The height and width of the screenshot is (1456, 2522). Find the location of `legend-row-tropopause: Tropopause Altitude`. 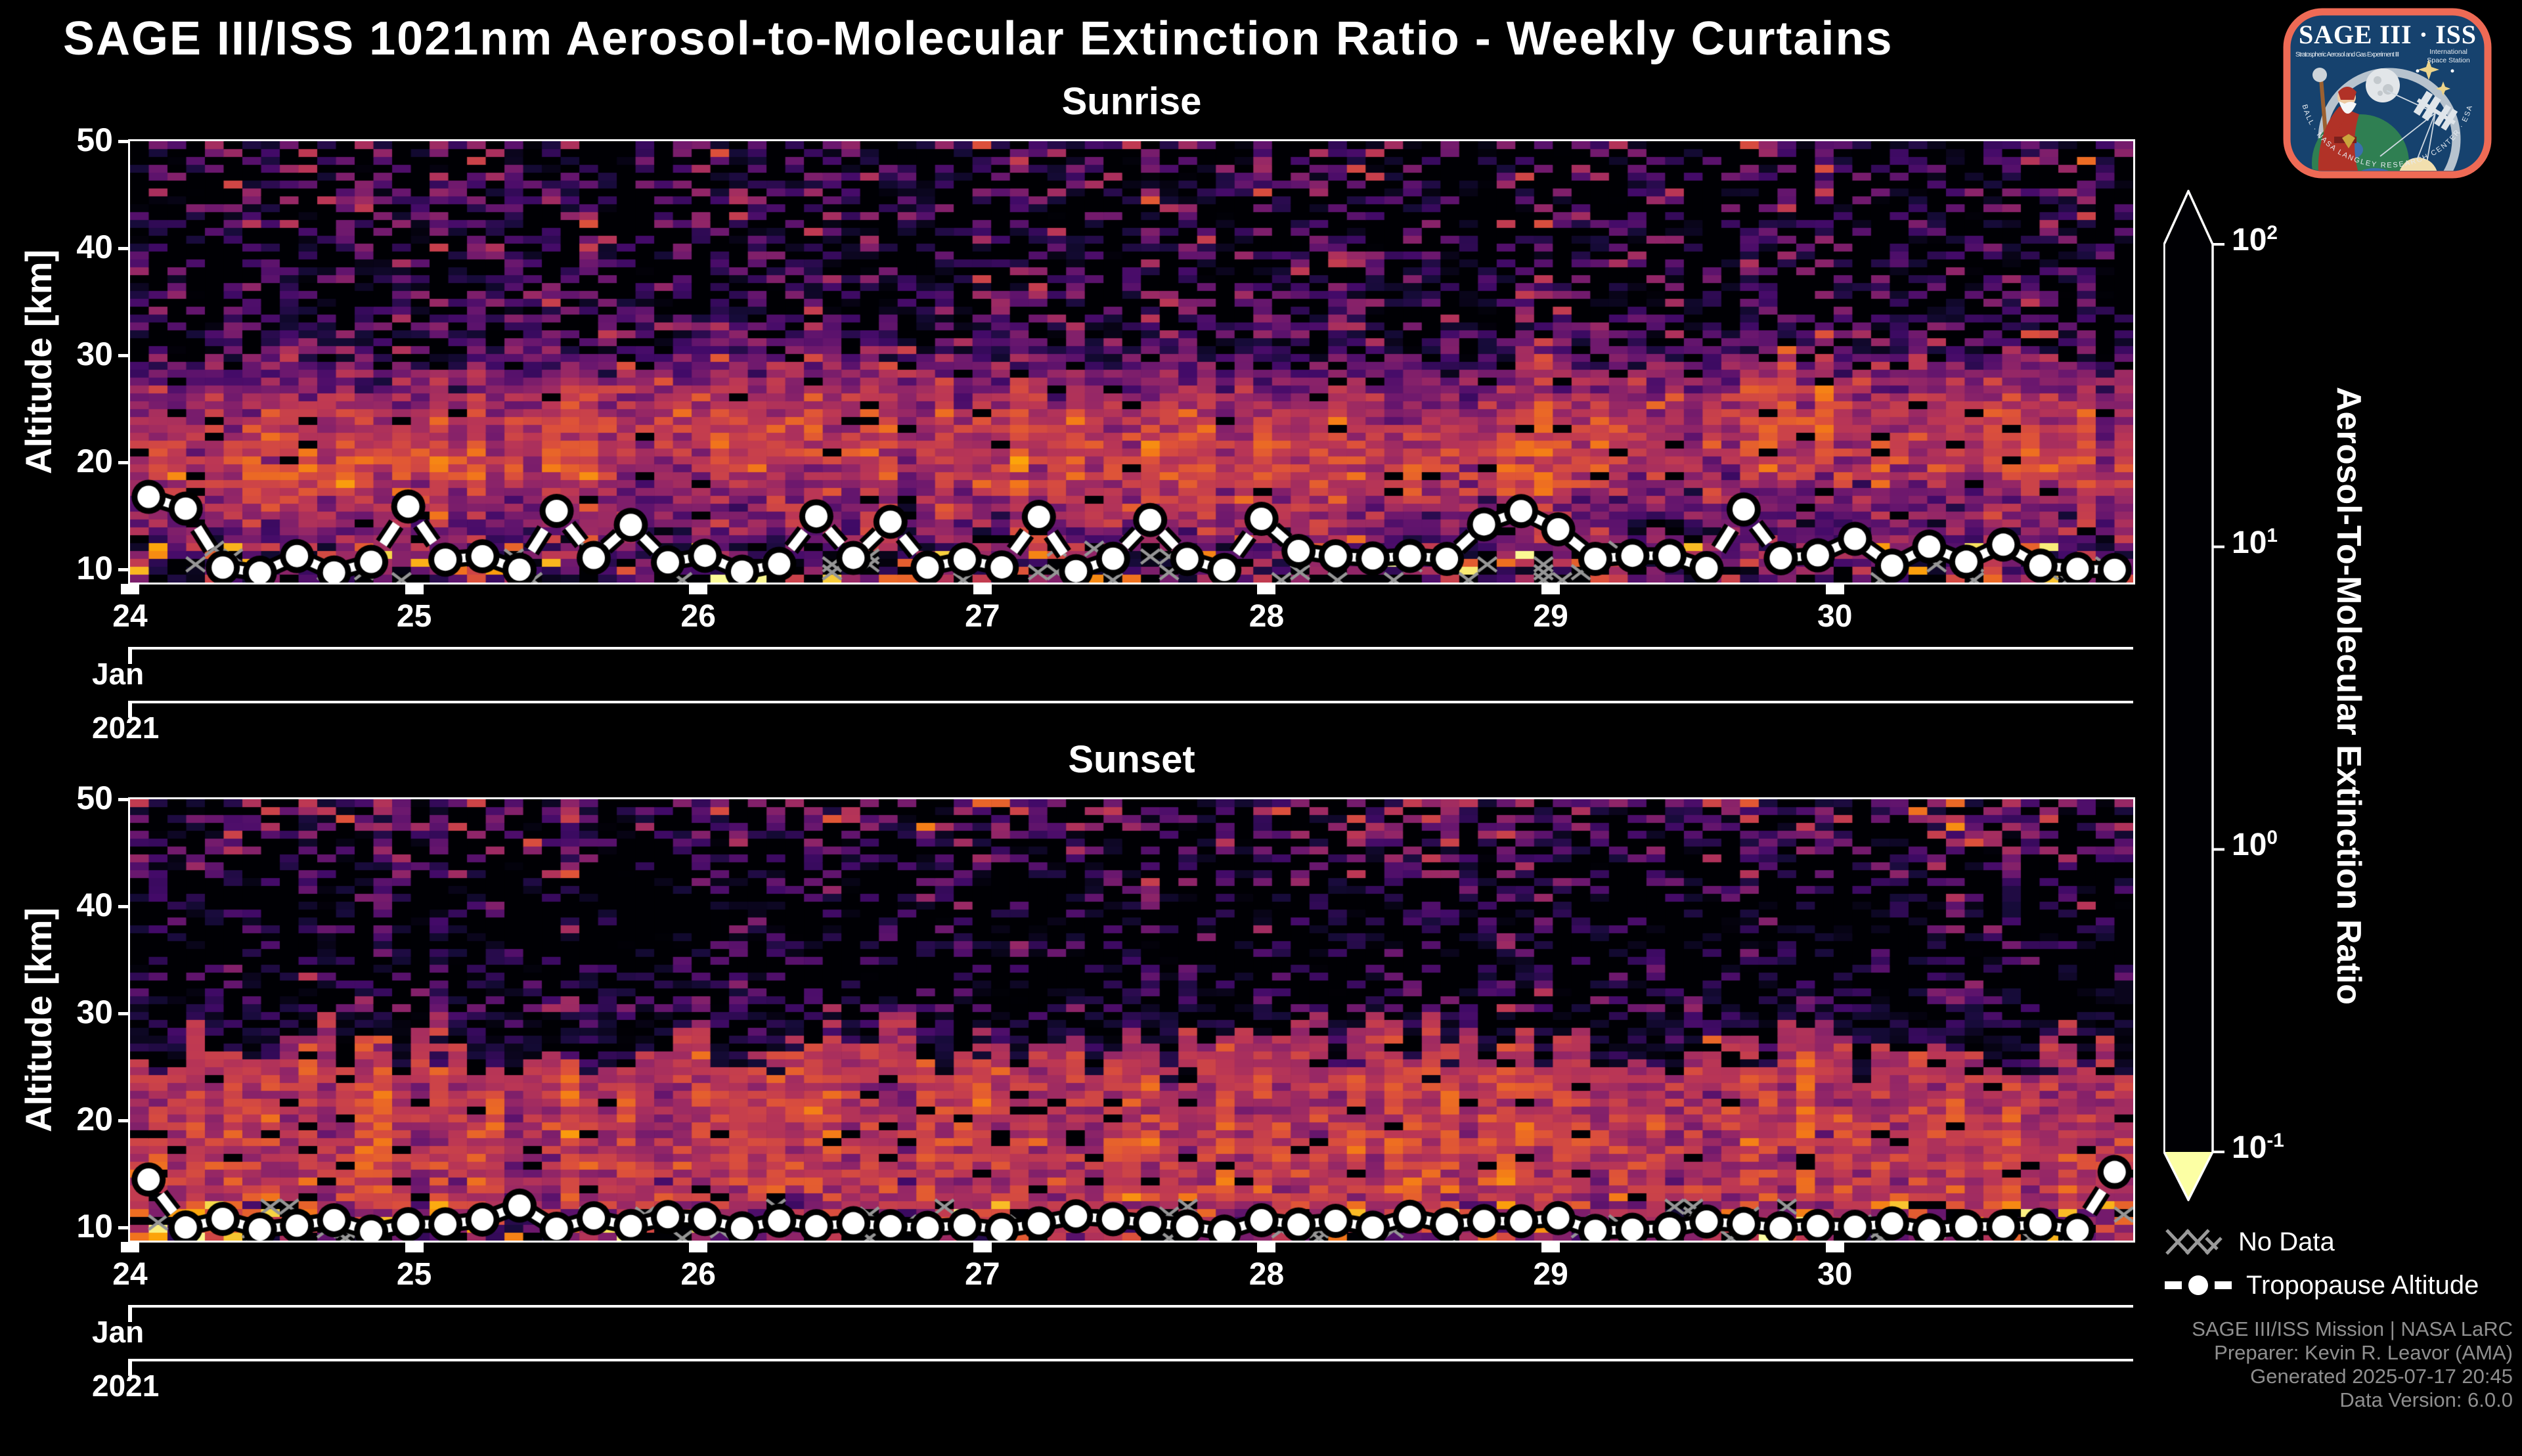

legend-row-tropopause: Tropopause Altitude is located at coordinates (2322, 1285).